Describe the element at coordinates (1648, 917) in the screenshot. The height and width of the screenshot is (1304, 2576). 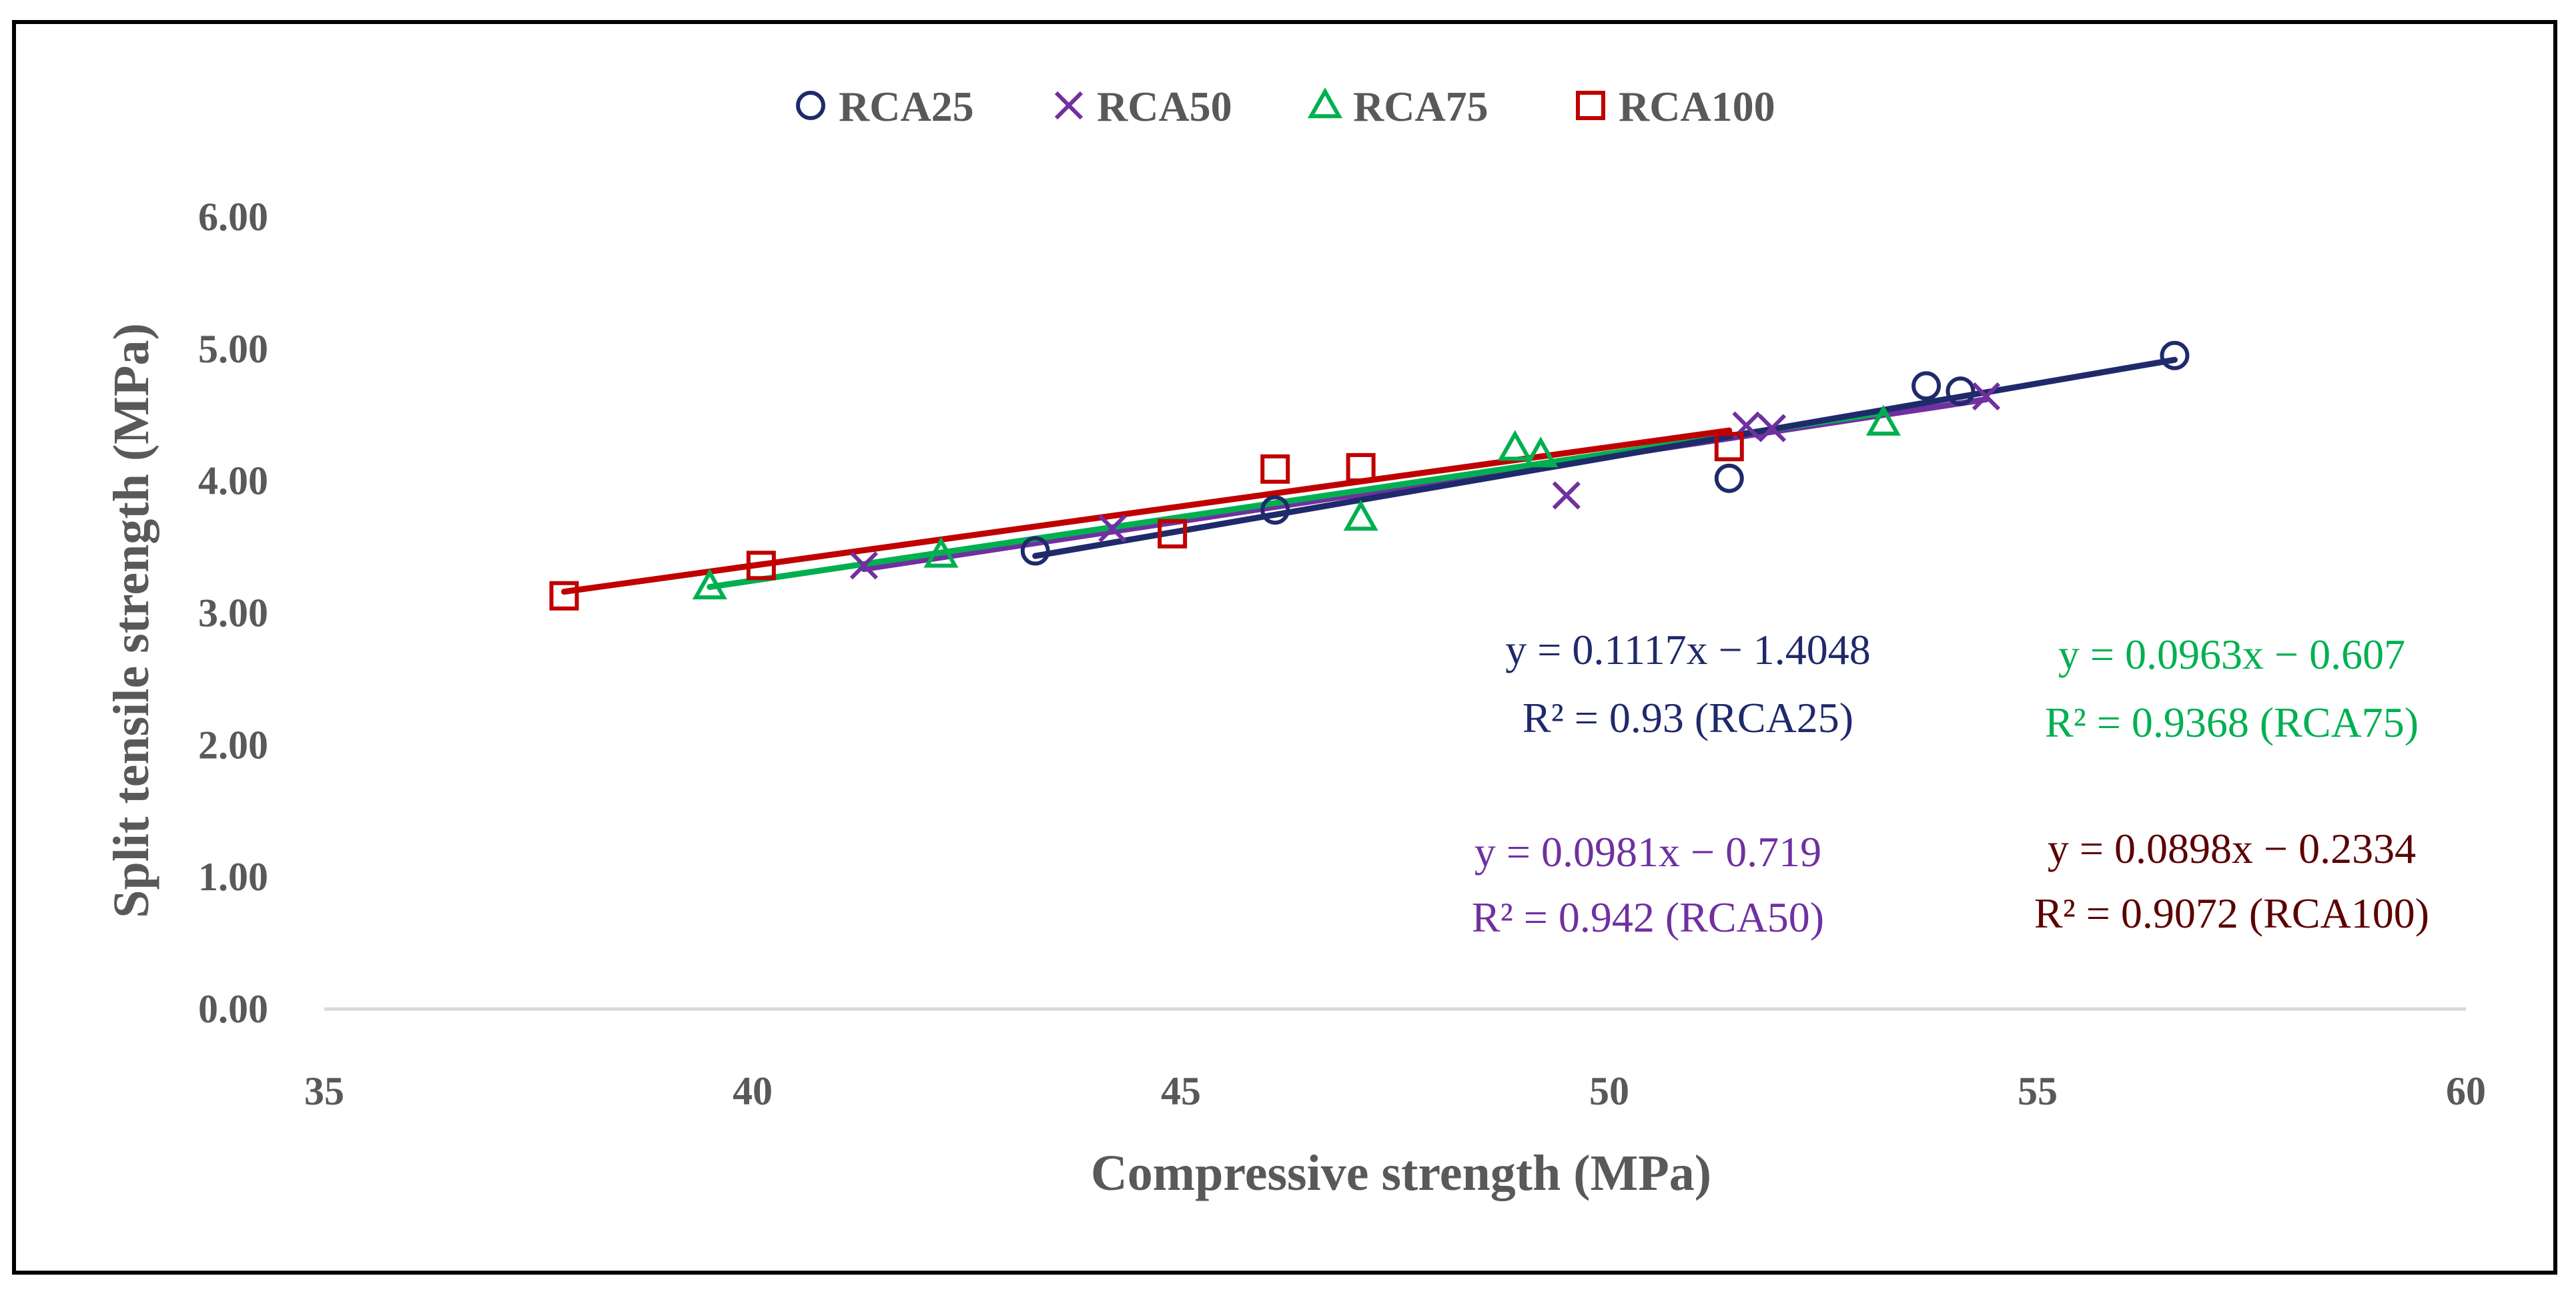
I see `r-squared-rca50: R² = 0.942 (RCA50)` at that location.